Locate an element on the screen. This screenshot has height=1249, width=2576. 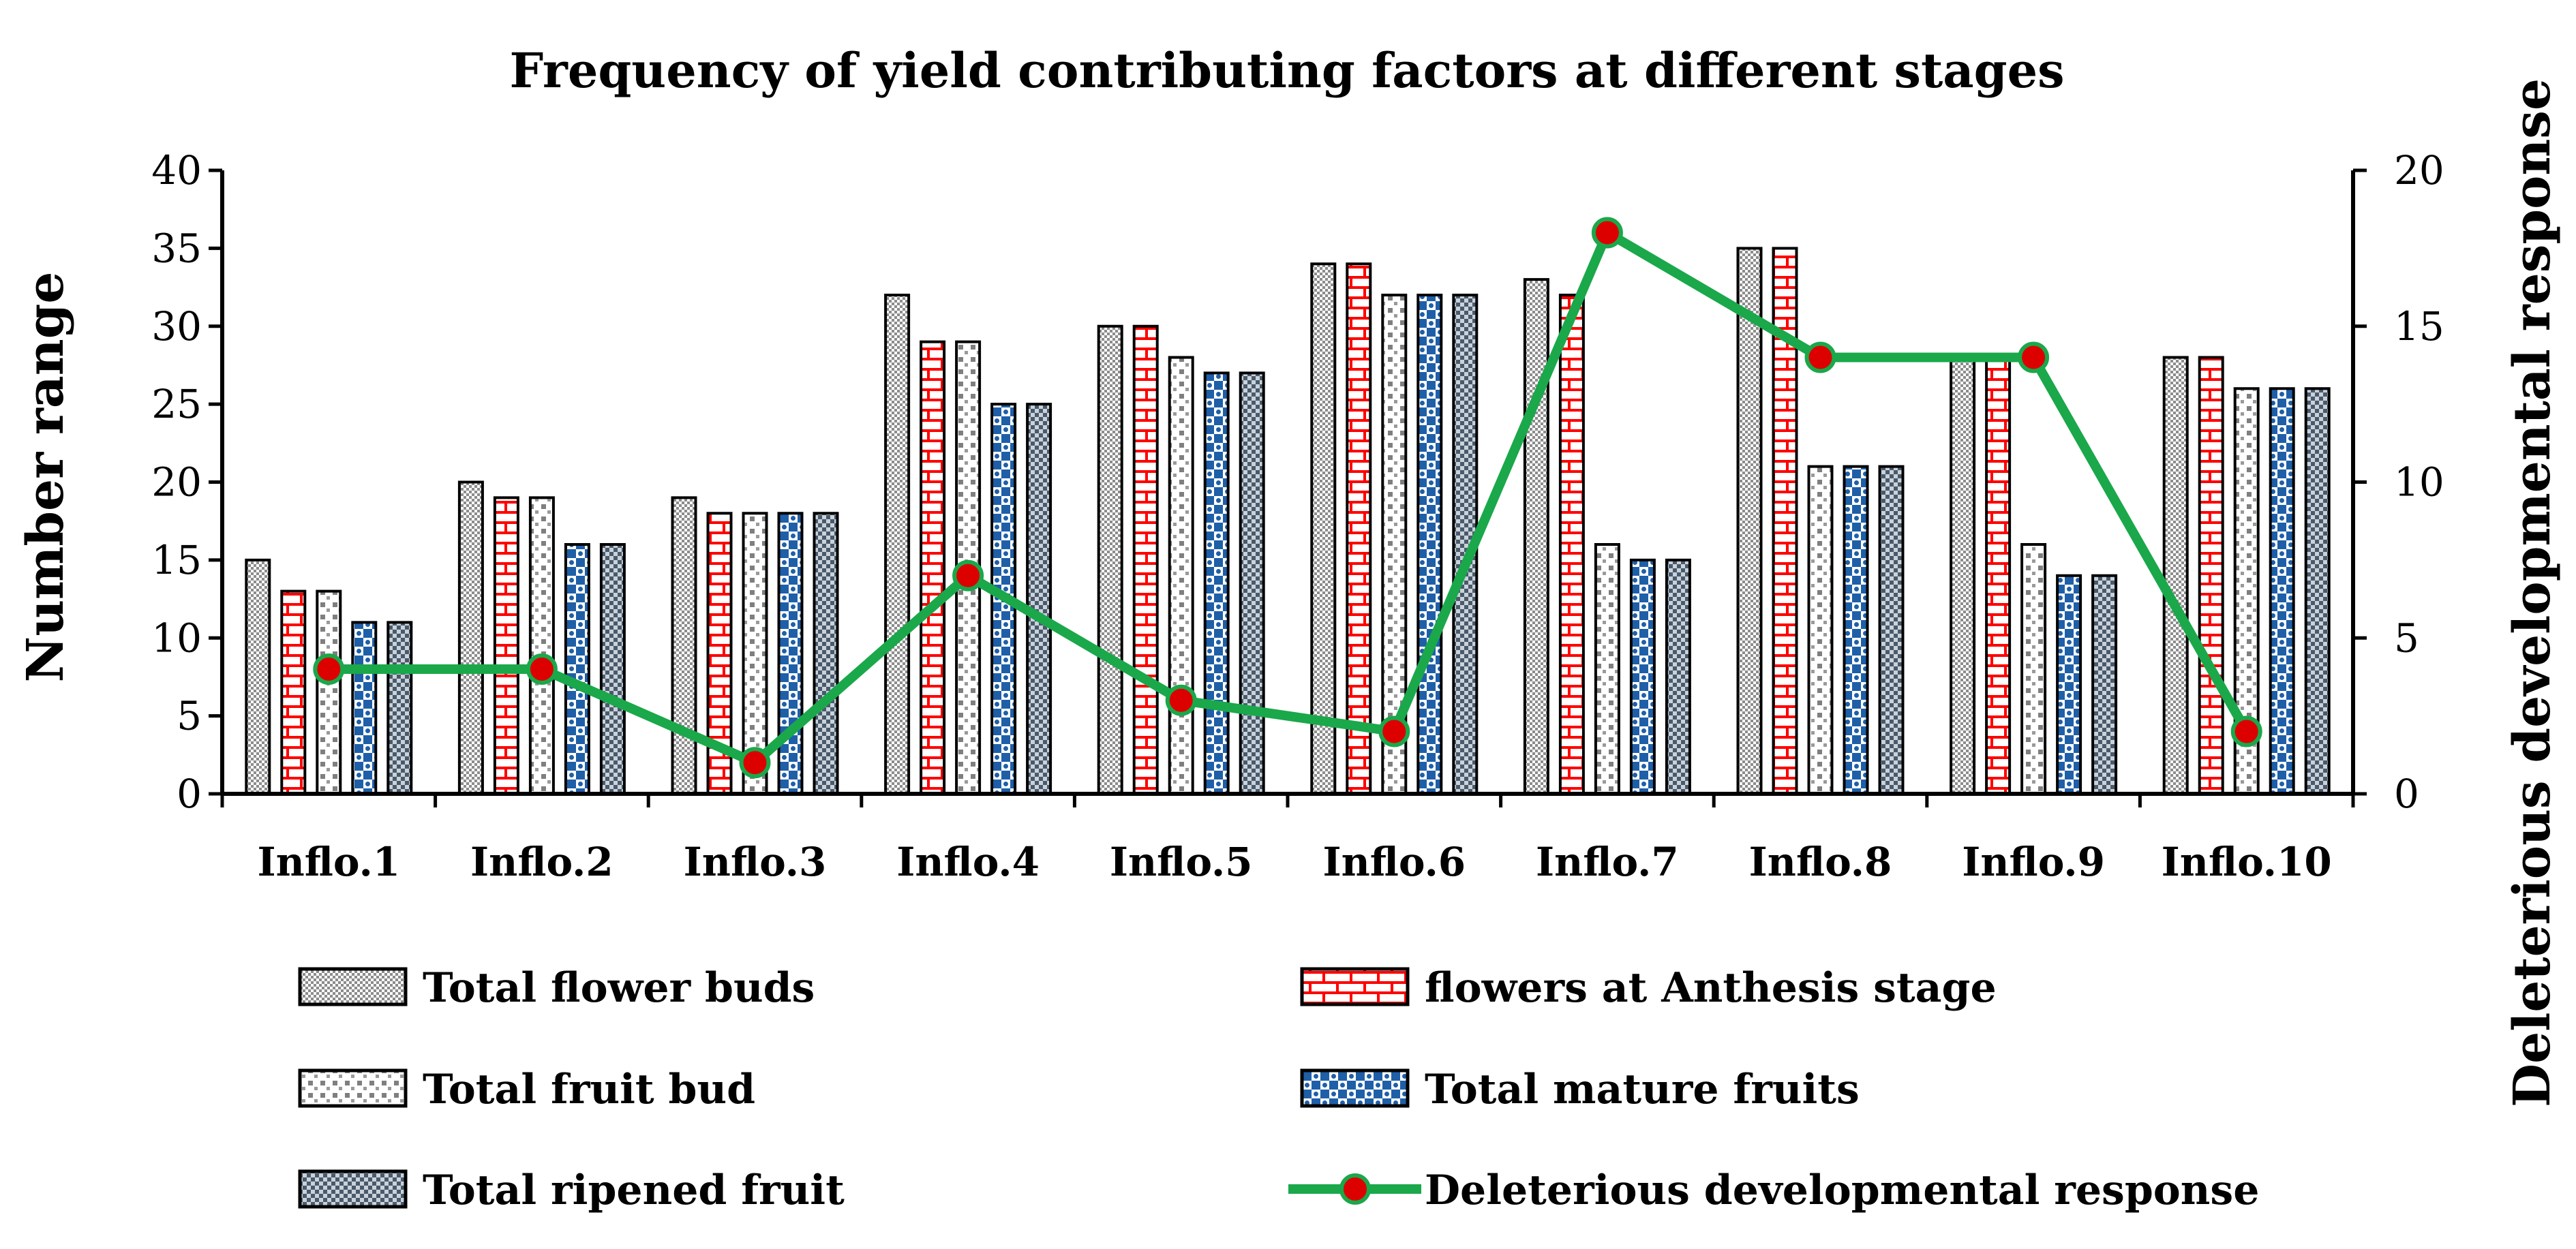
legend-label: flowers at Anthesis stage is located at coordinates (1711, 988).